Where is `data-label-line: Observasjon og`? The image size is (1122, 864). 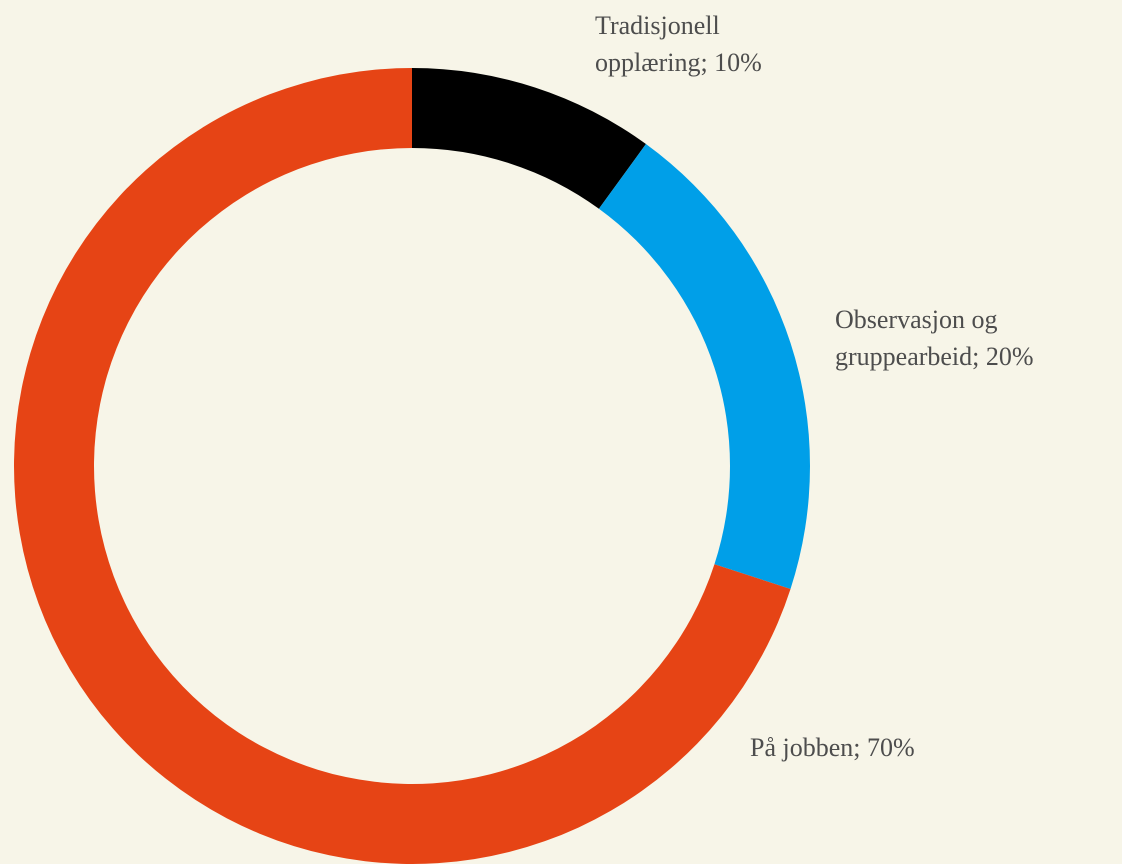
data-label-line: Observasjon og is located at coordinates (916, 319).